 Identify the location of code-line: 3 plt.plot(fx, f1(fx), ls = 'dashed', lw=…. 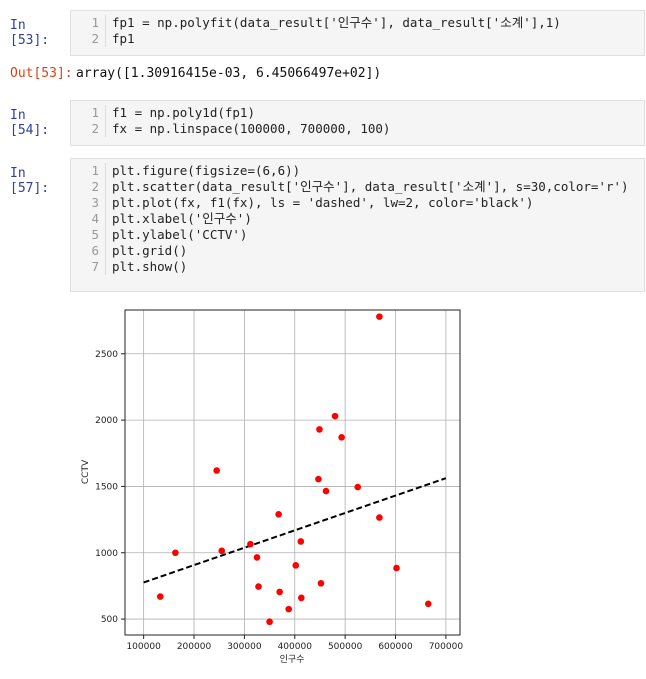
(350, 203).